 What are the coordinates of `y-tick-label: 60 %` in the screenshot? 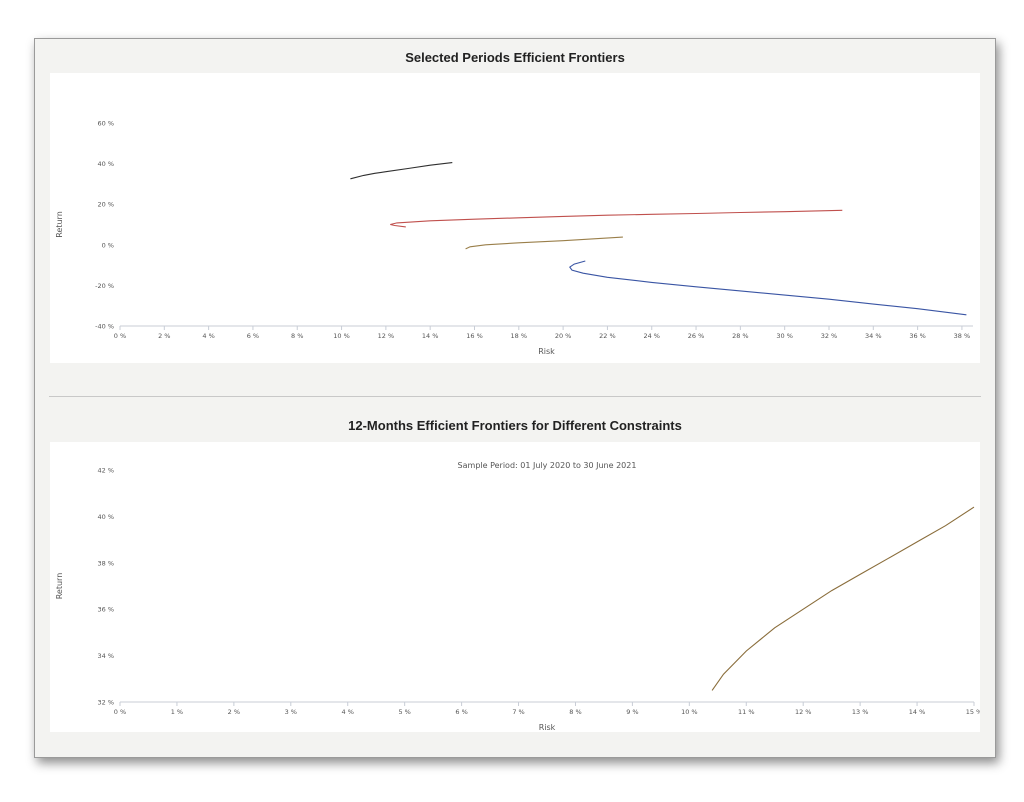 It's located at (105, 124).